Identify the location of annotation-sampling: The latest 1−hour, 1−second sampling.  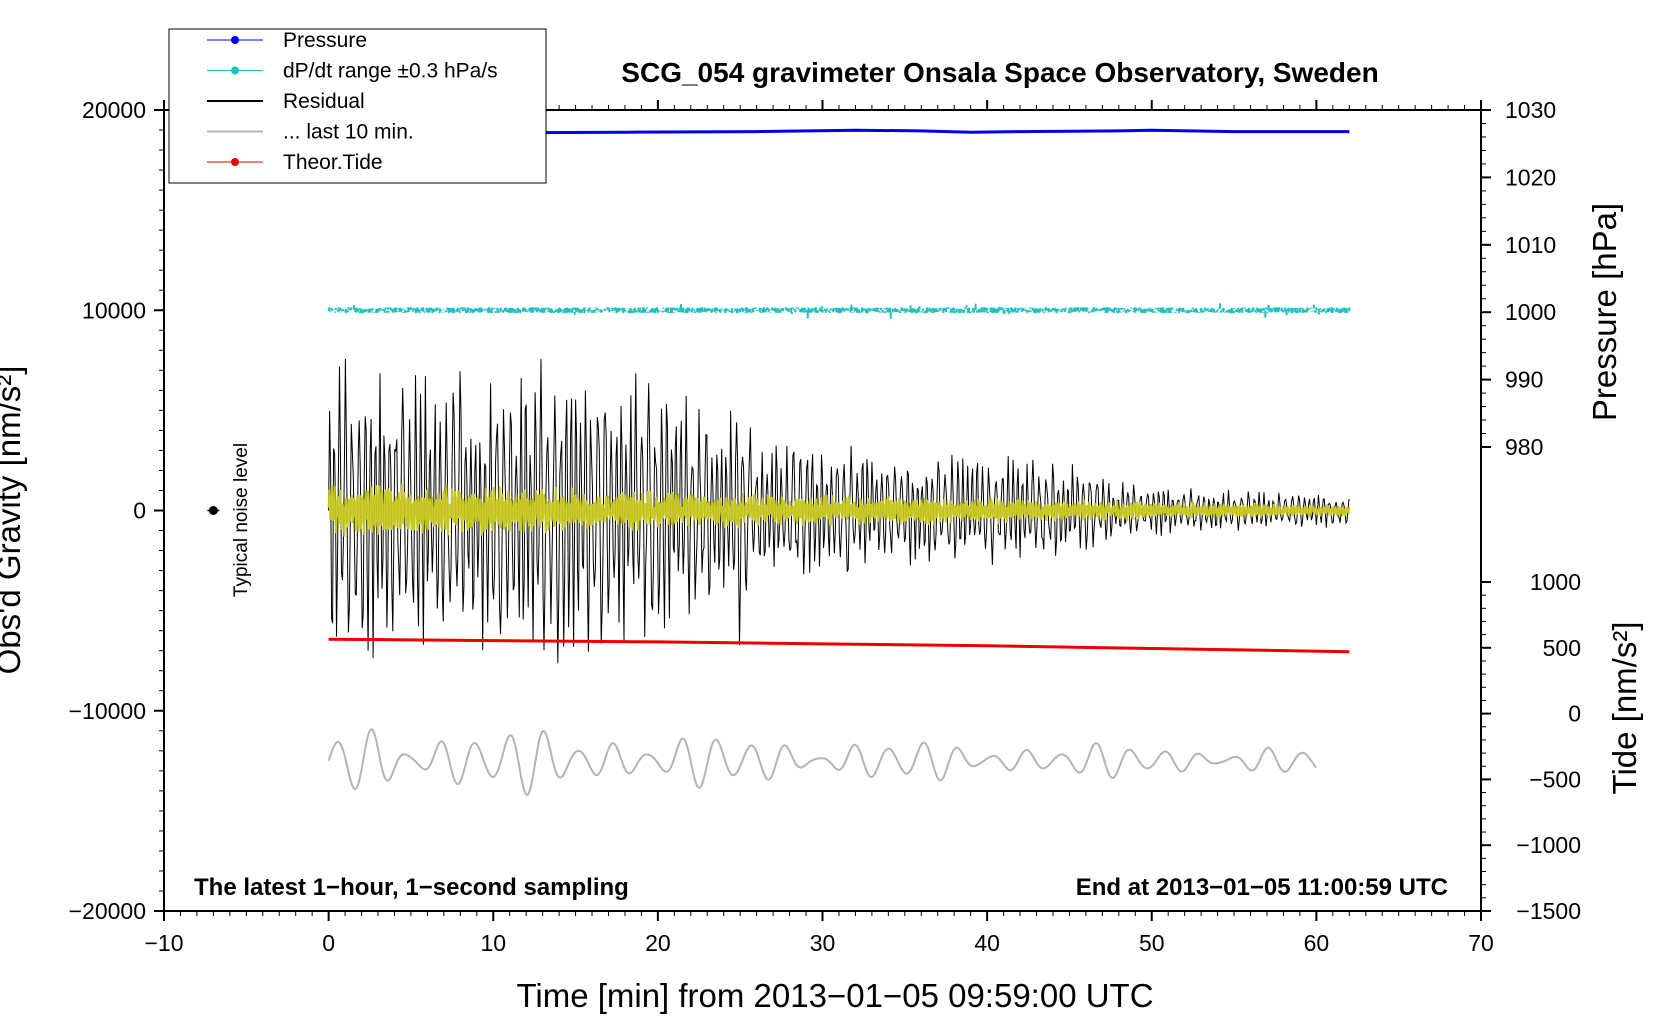
(411, 887).